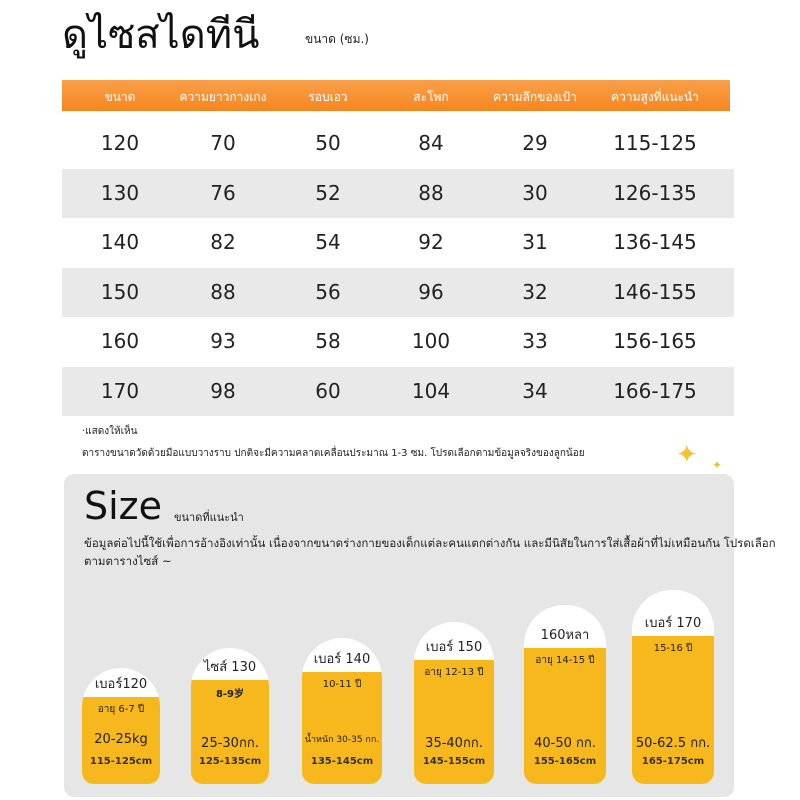 This screenshot has width=800, height=800. What do you see at coordinates (398, 292) in the screenshot?
I see `table-row: 150 88 56 96 32 146-155` at bounding box center [398, 292].